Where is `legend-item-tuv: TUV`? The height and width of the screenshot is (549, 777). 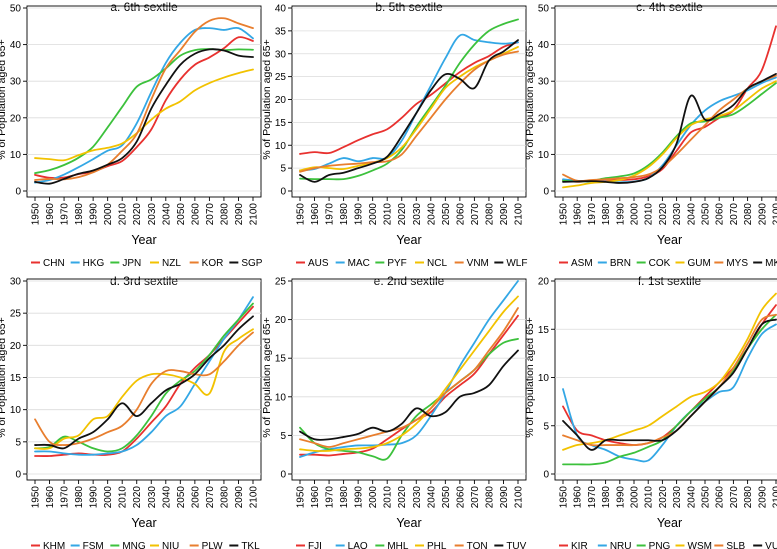
legend-item-tuv: TUV is located at coordinates (510, 545).